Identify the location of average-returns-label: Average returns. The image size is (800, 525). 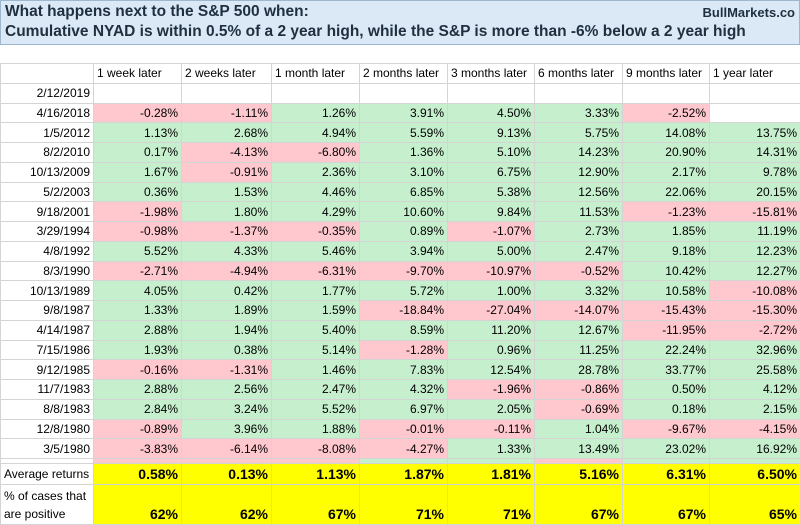
(47, 474).